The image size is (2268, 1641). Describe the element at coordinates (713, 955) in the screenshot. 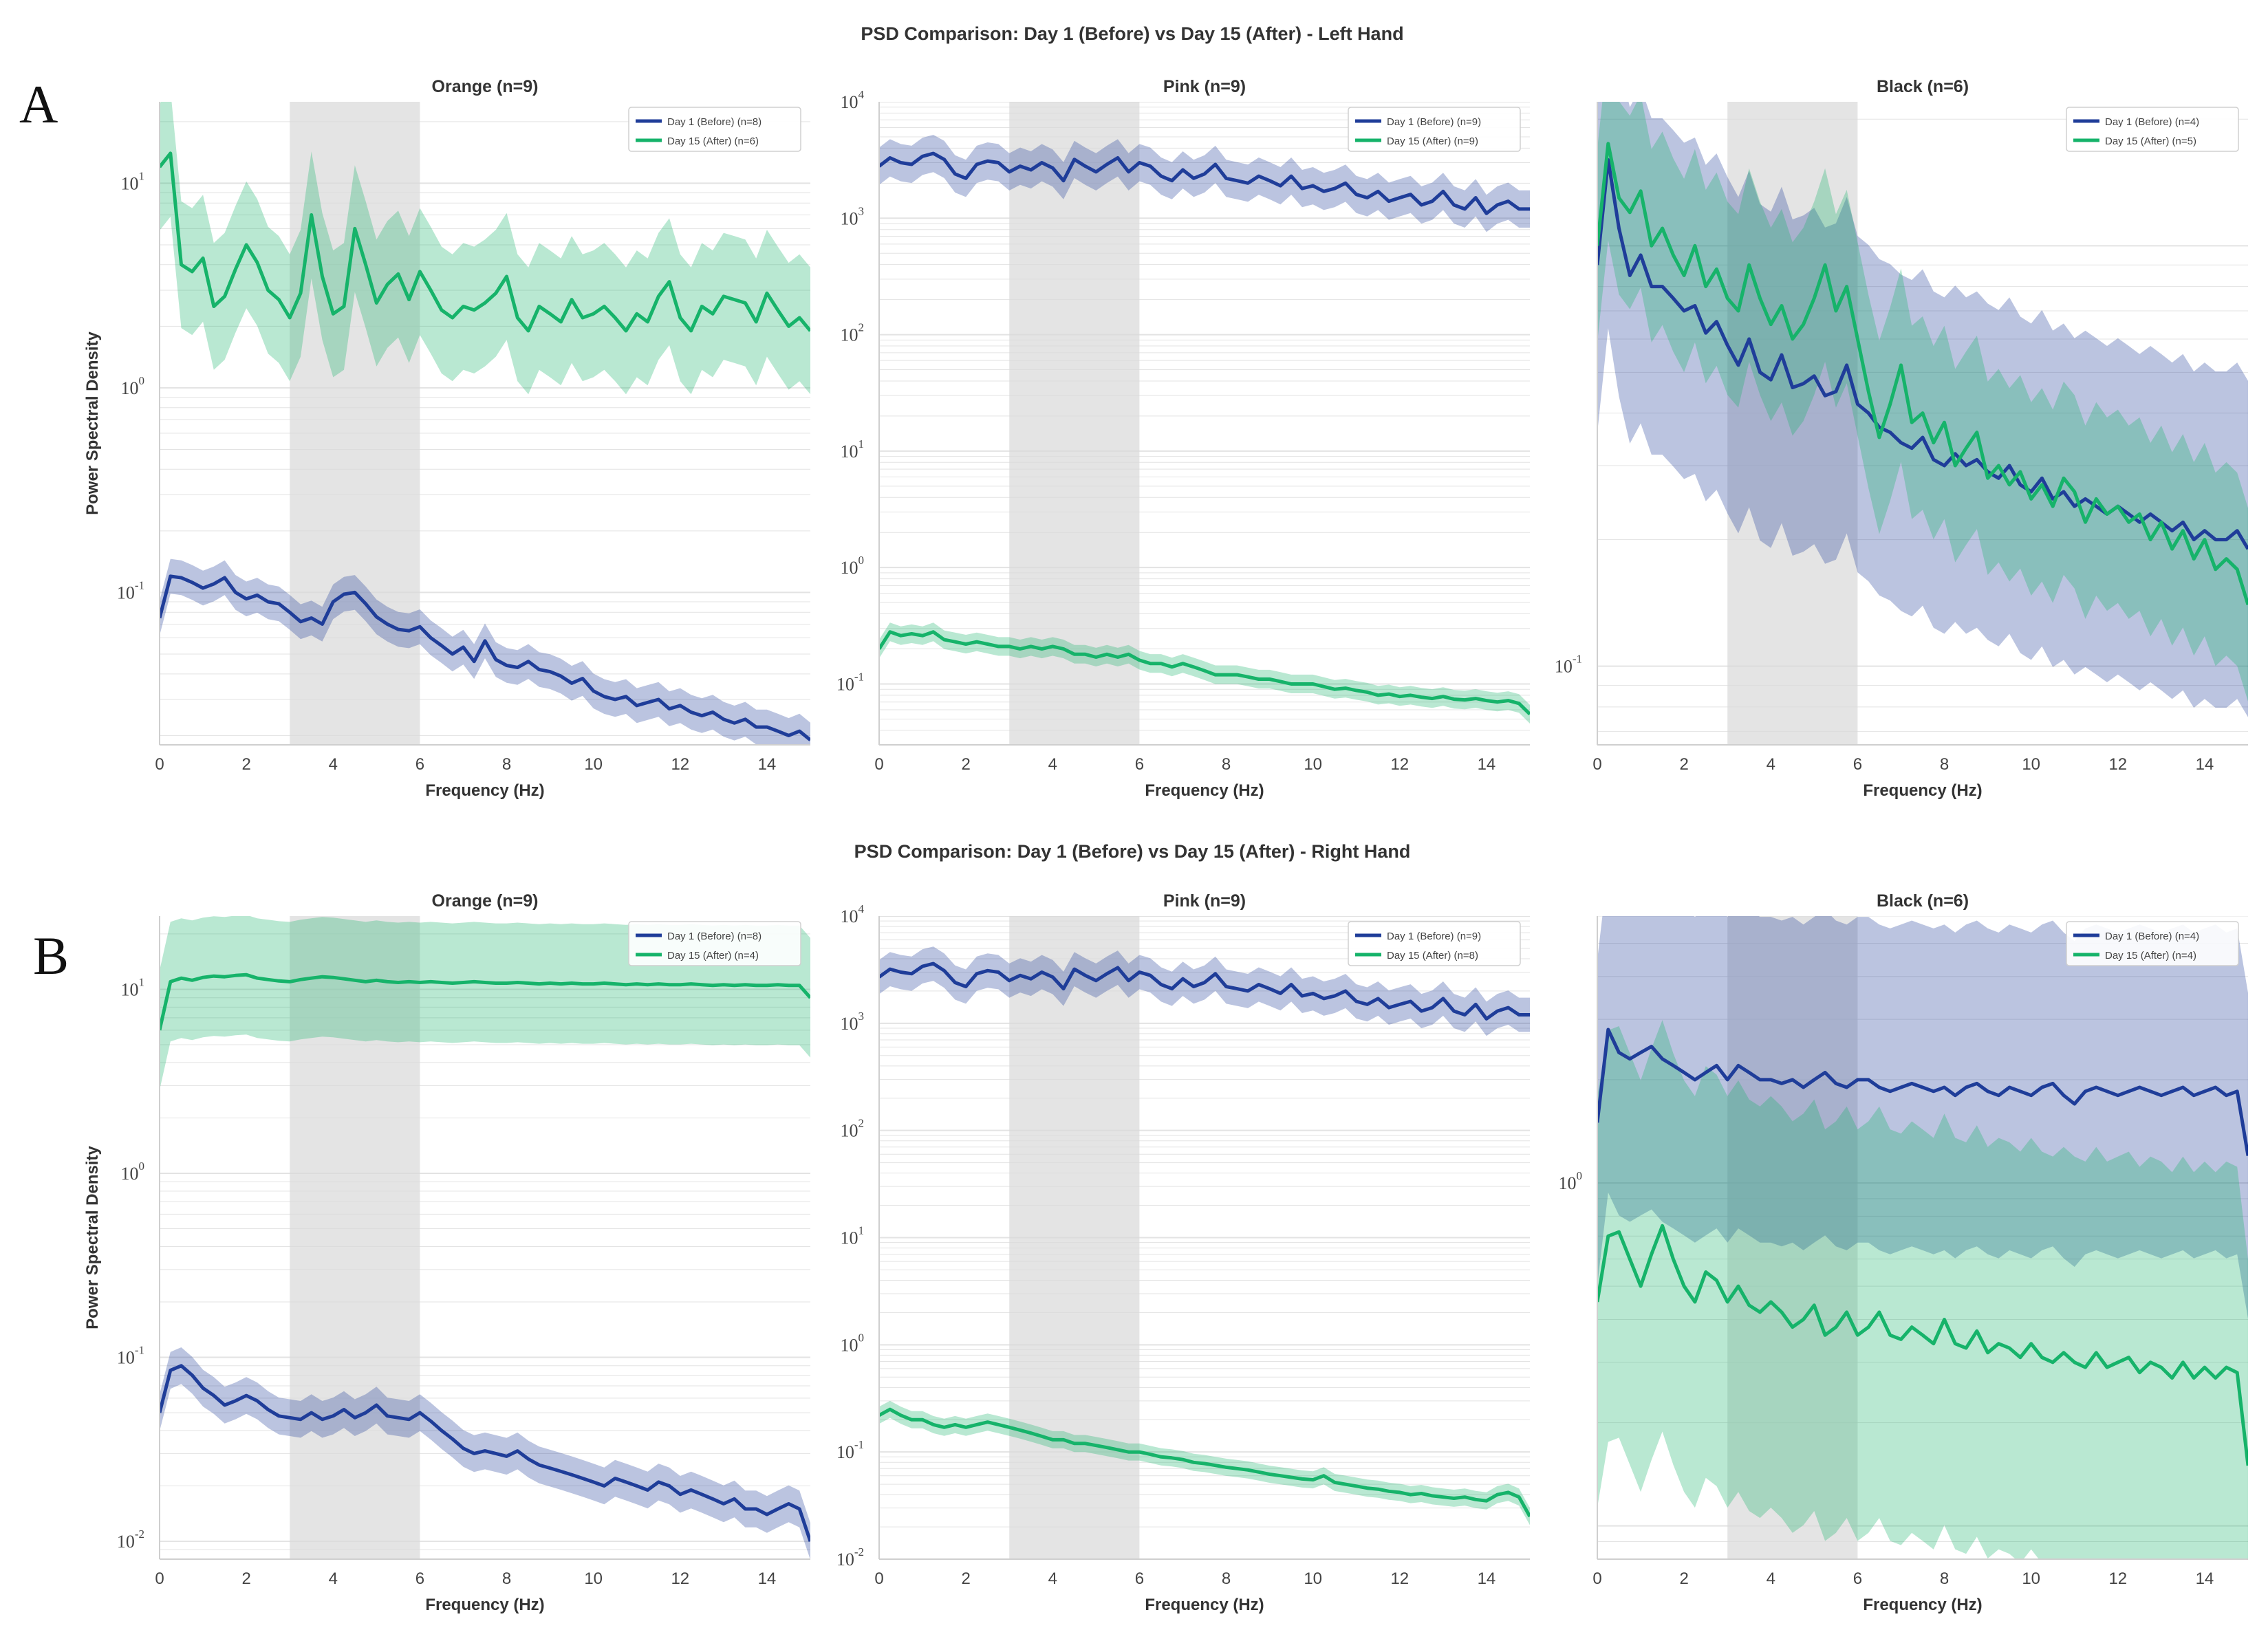

I see `legend-entry: Day 15 (After) (n=4)` at that location.